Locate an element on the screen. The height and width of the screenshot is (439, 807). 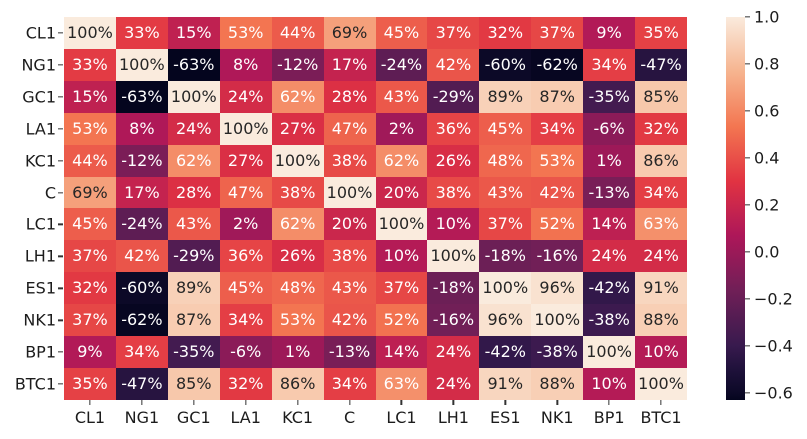
y-tick-label: BP1 is located at coordinates (40, 352).